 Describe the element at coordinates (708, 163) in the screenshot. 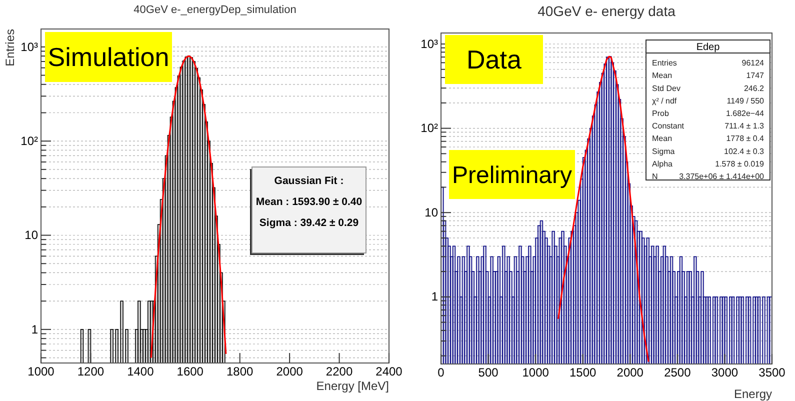

I see `text: Alpha 1.578 ± 0.019` at that location.